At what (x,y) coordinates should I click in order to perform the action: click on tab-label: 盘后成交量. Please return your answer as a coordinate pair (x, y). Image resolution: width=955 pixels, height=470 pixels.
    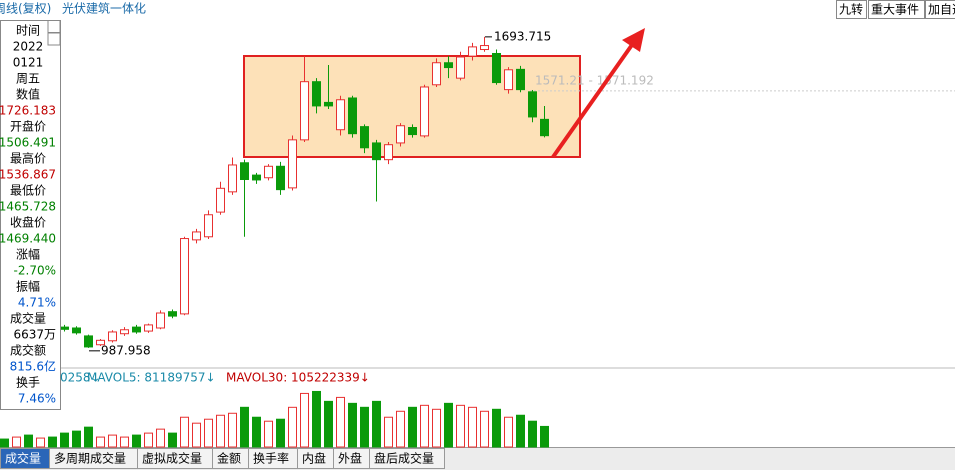
    Looking at the image, I should click on (404, 458).